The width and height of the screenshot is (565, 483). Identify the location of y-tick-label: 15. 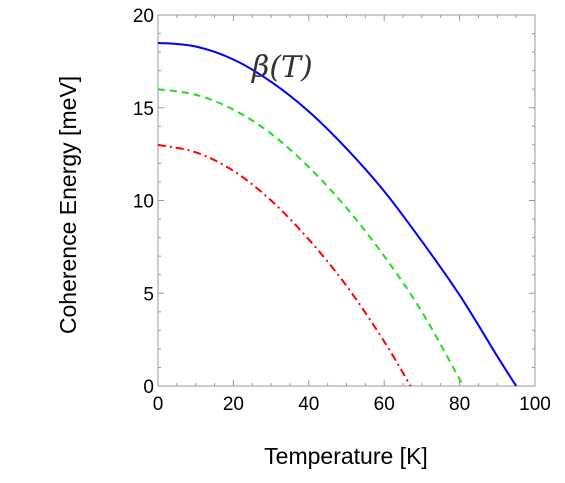
(143, 109).